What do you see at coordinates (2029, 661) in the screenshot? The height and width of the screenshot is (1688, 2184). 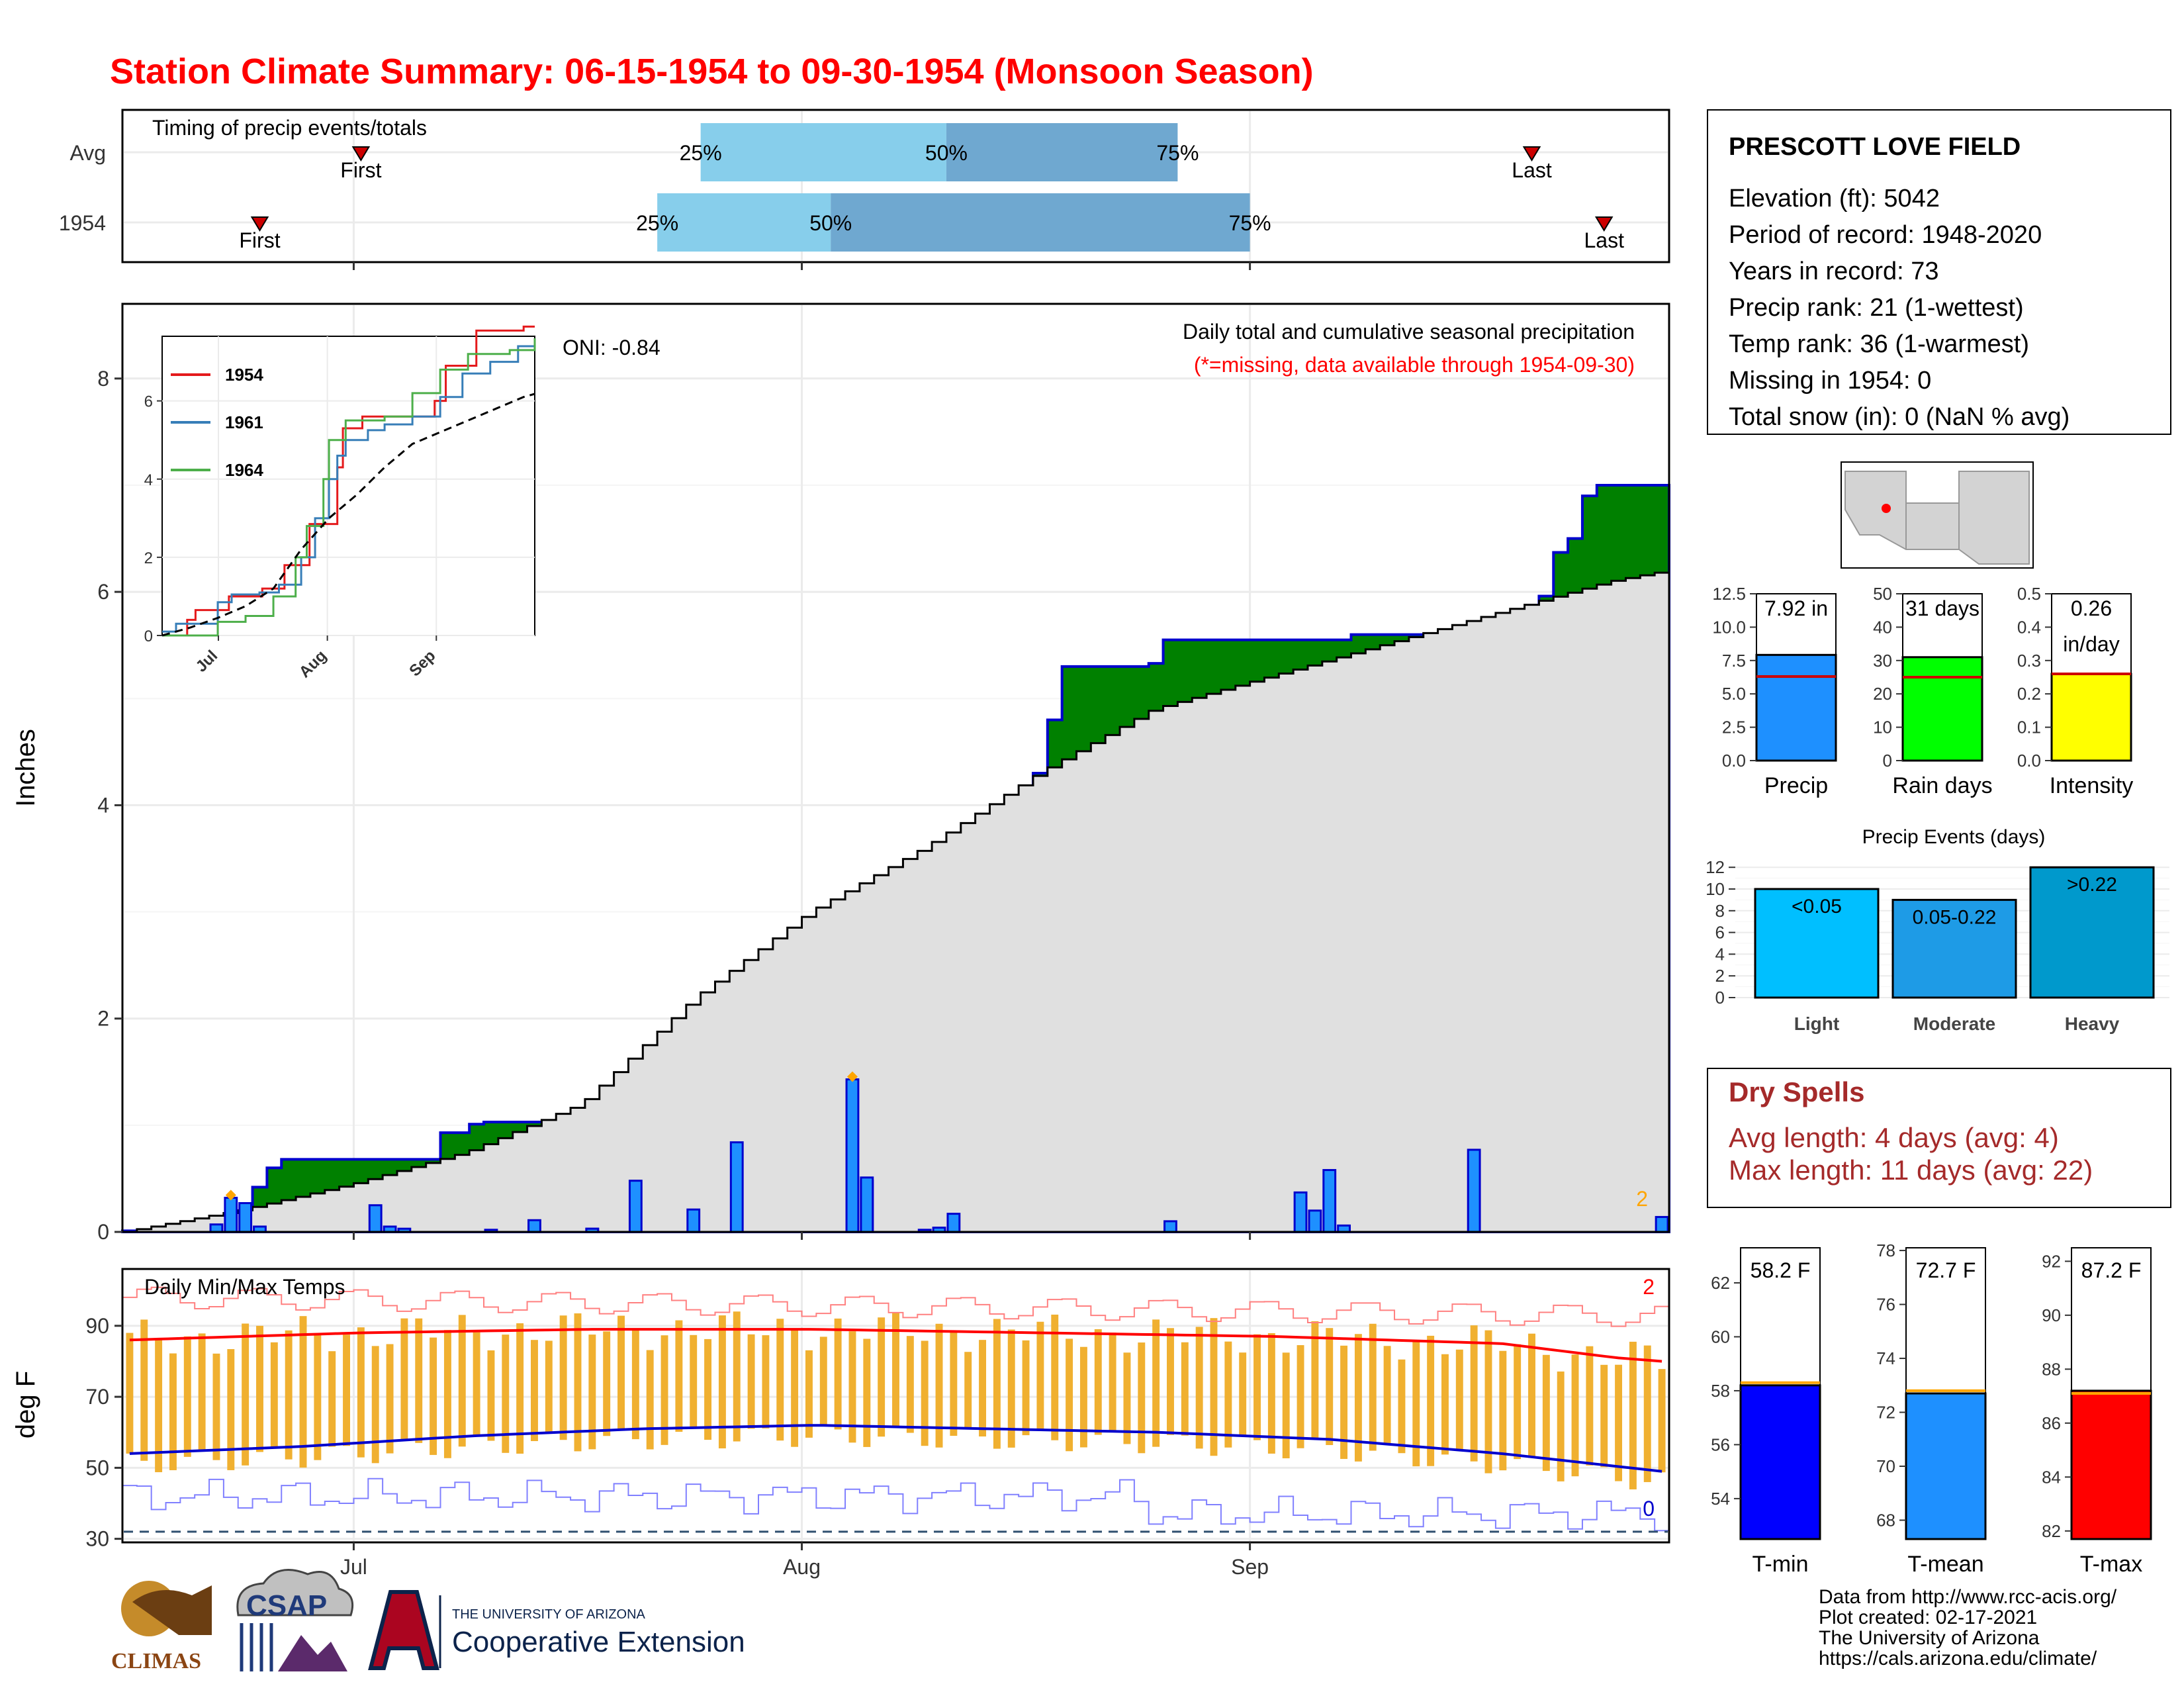 I see `summary-precip-tick-label: 0.3` at bounding box center [2029, 661].